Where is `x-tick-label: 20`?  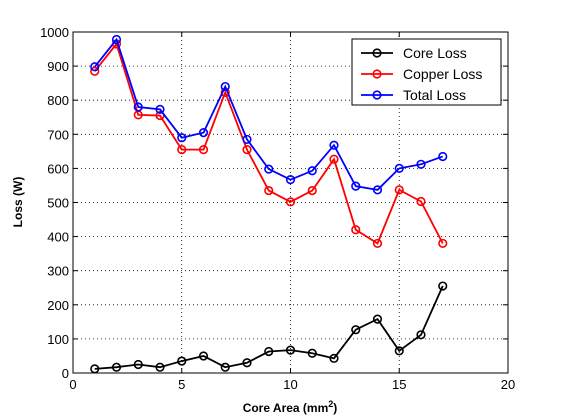
x-tick-label: 20 is located at coordinates (508, 384).